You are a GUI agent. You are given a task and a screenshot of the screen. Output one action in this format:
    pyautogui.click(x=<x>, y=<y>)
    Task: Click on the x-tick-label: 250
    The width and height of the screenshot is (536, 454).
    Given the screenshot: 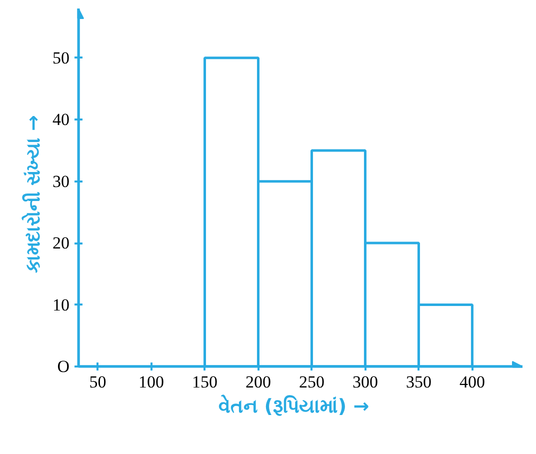 What is the action you would take?
    pyautogui.click(x=311, y=382)
    